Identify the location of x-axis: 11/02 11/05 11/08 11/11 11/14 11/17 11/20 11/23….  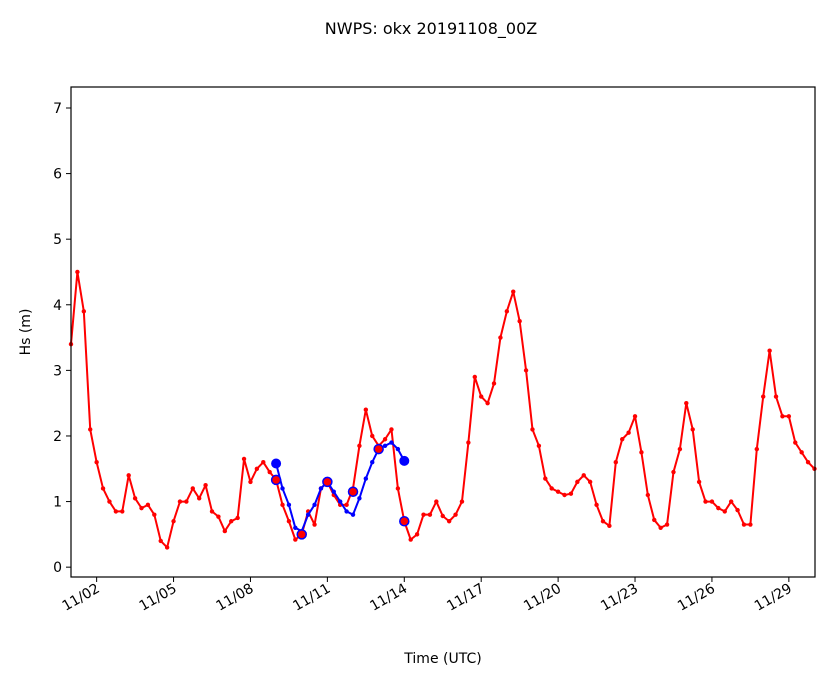
(427, 596).